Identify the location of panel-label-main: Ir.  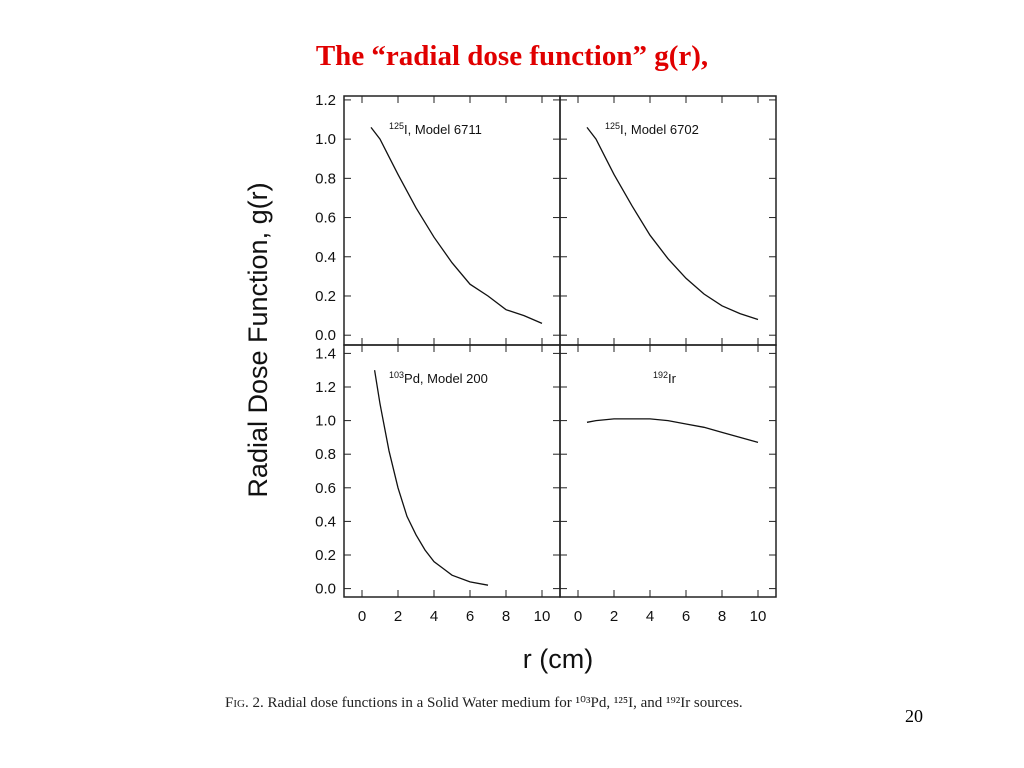
(672, 378).